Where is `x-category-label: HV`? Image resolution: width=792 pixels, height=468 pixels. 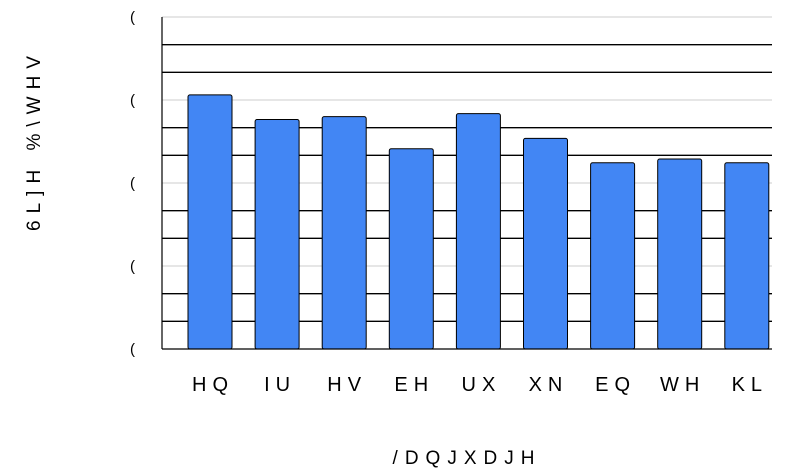
x-category-label: HV is located at coordinates (347, 385).